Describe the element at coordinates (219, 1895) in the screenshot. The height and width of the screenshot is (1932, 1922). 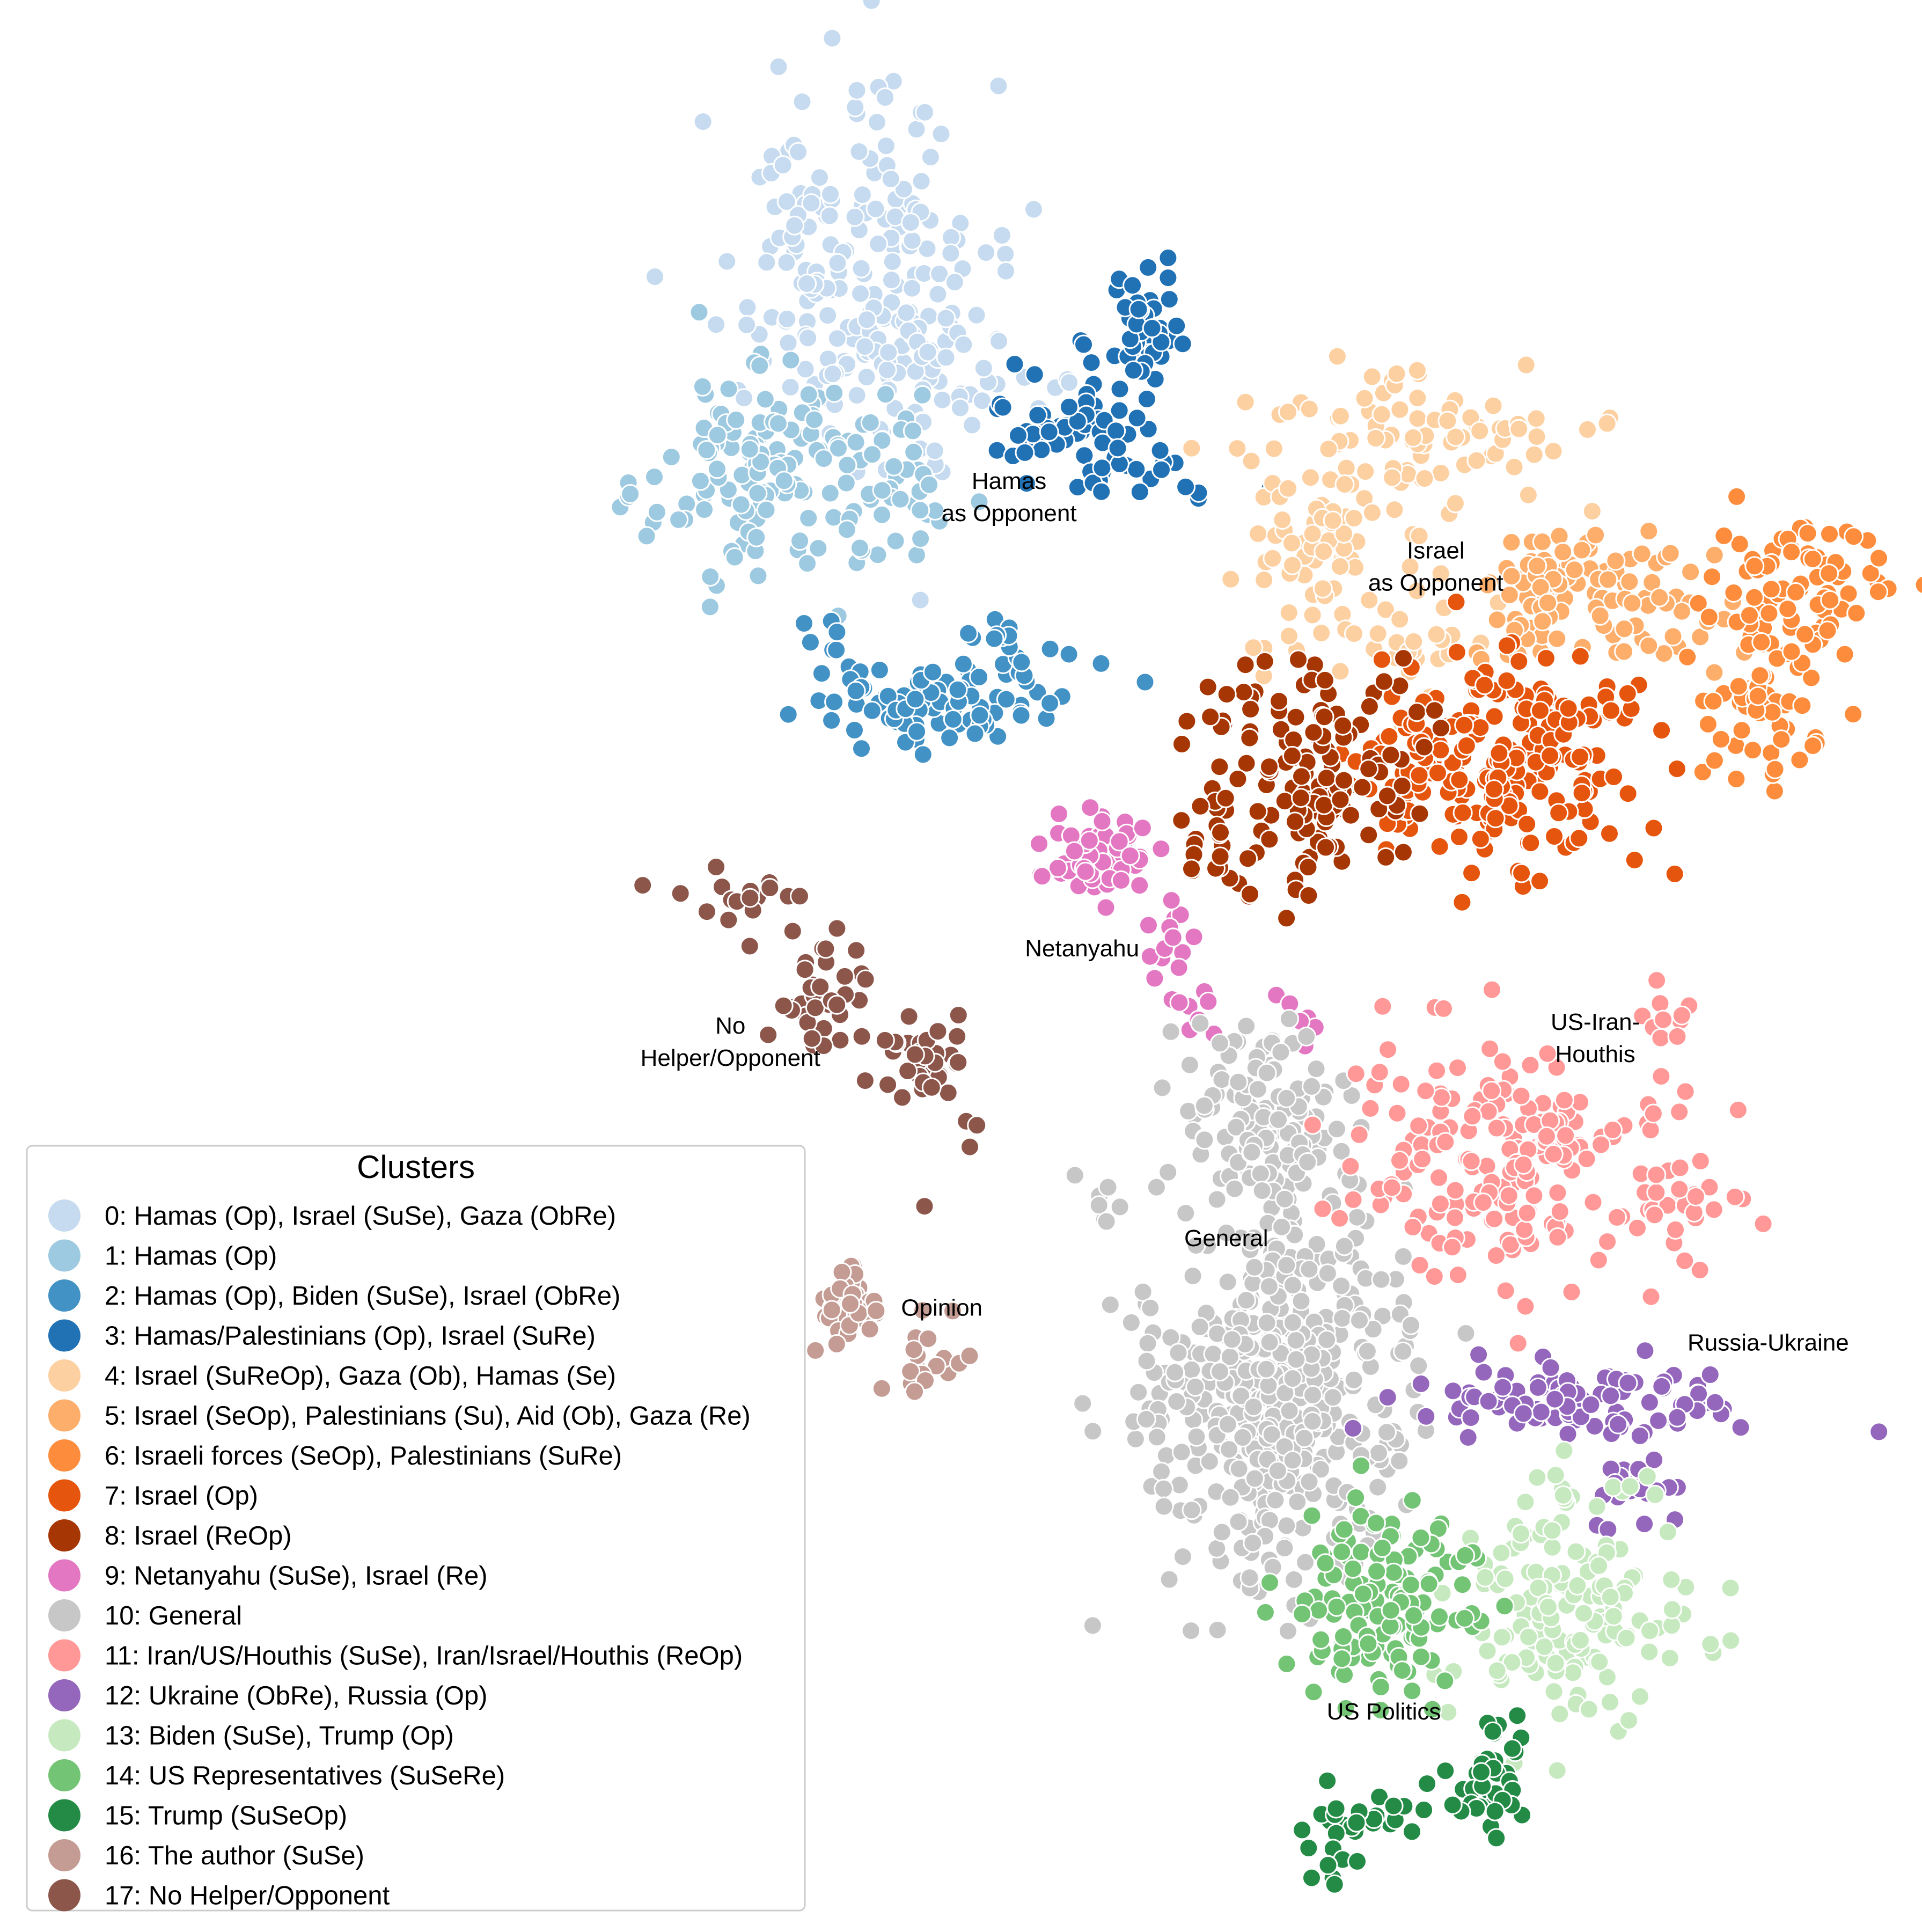
I see `legend-item: 17: No Helper/Opponent` at that location.